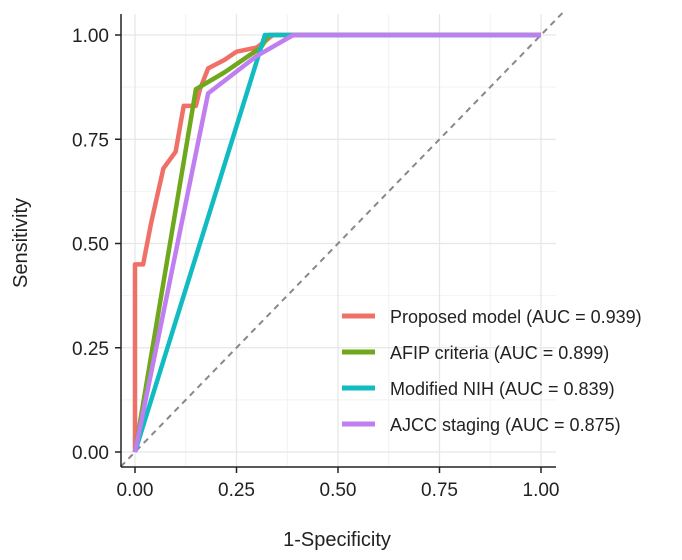  I want to click on y-axis-title: Sensitivity, so click(21, 243).